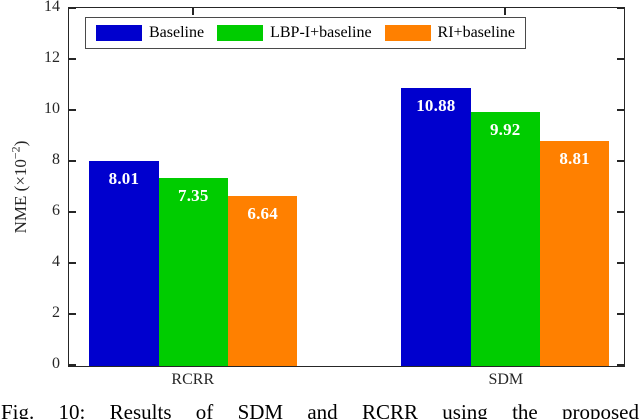 This screenshot has width=640, height=419. I want to click on legend-series-label: LBP-I+baseline, so click(321, 32).